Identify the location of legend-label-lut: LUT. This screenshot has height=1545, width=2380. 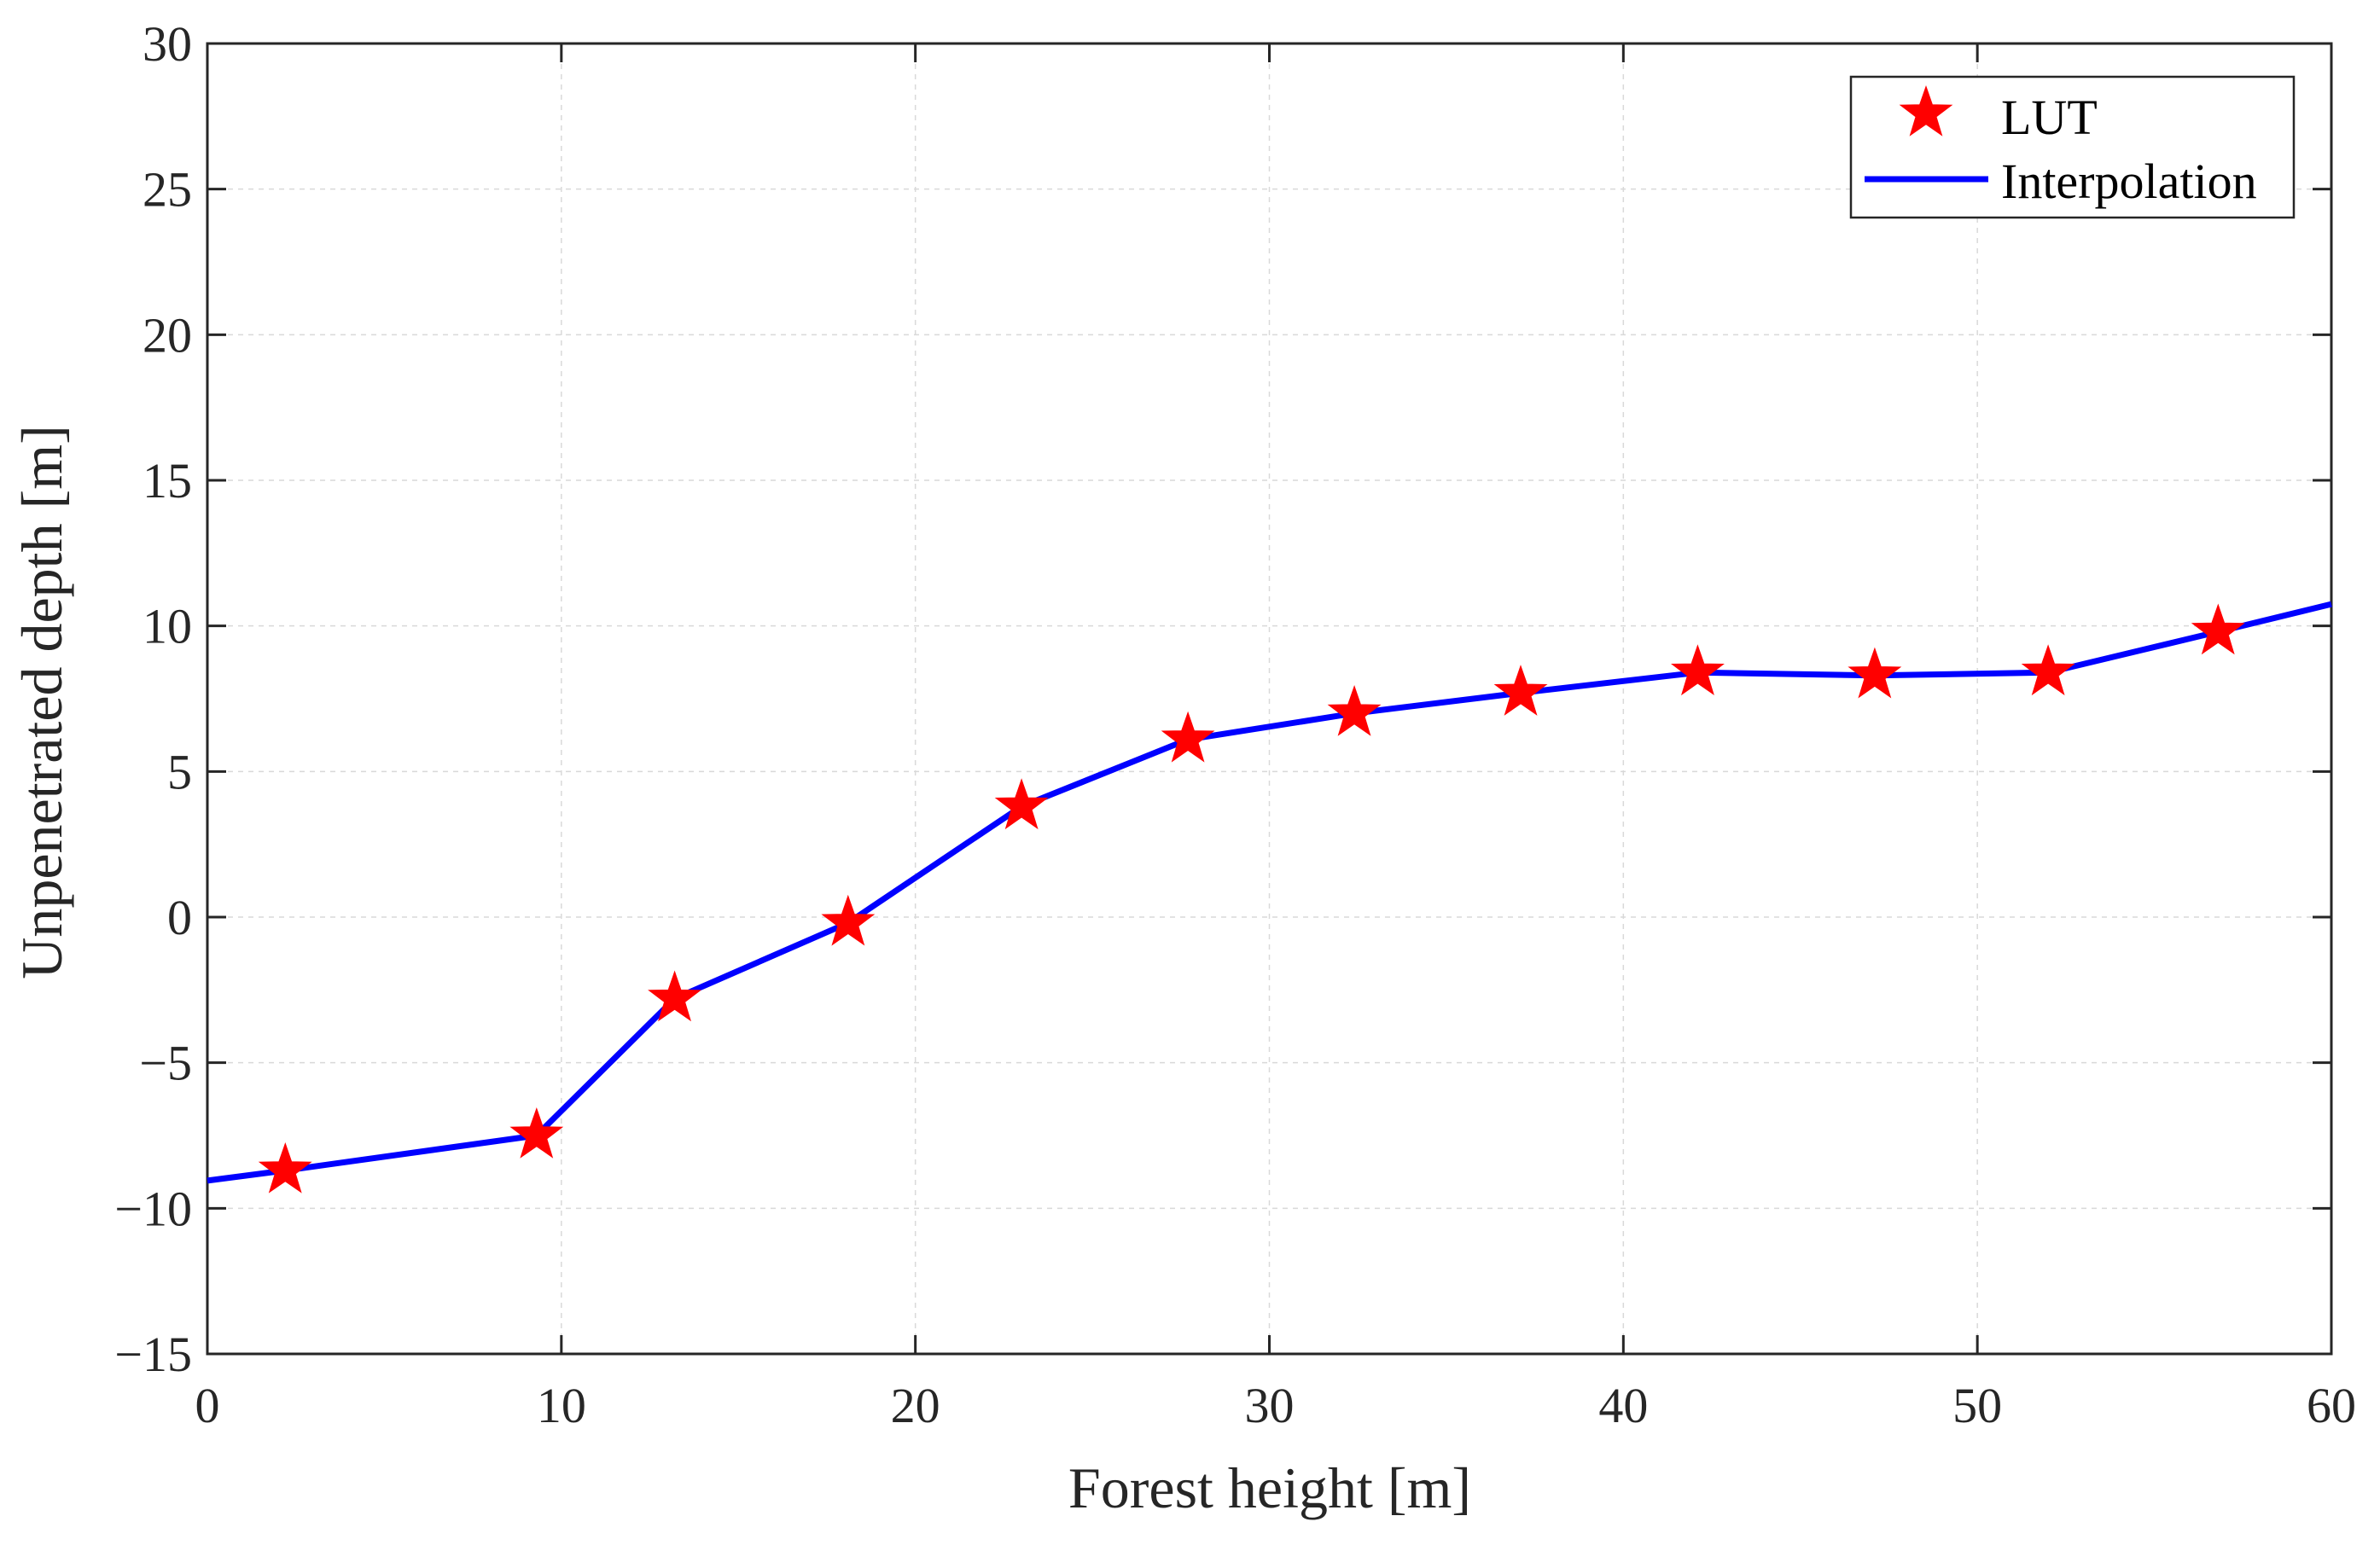
(2049, 117).